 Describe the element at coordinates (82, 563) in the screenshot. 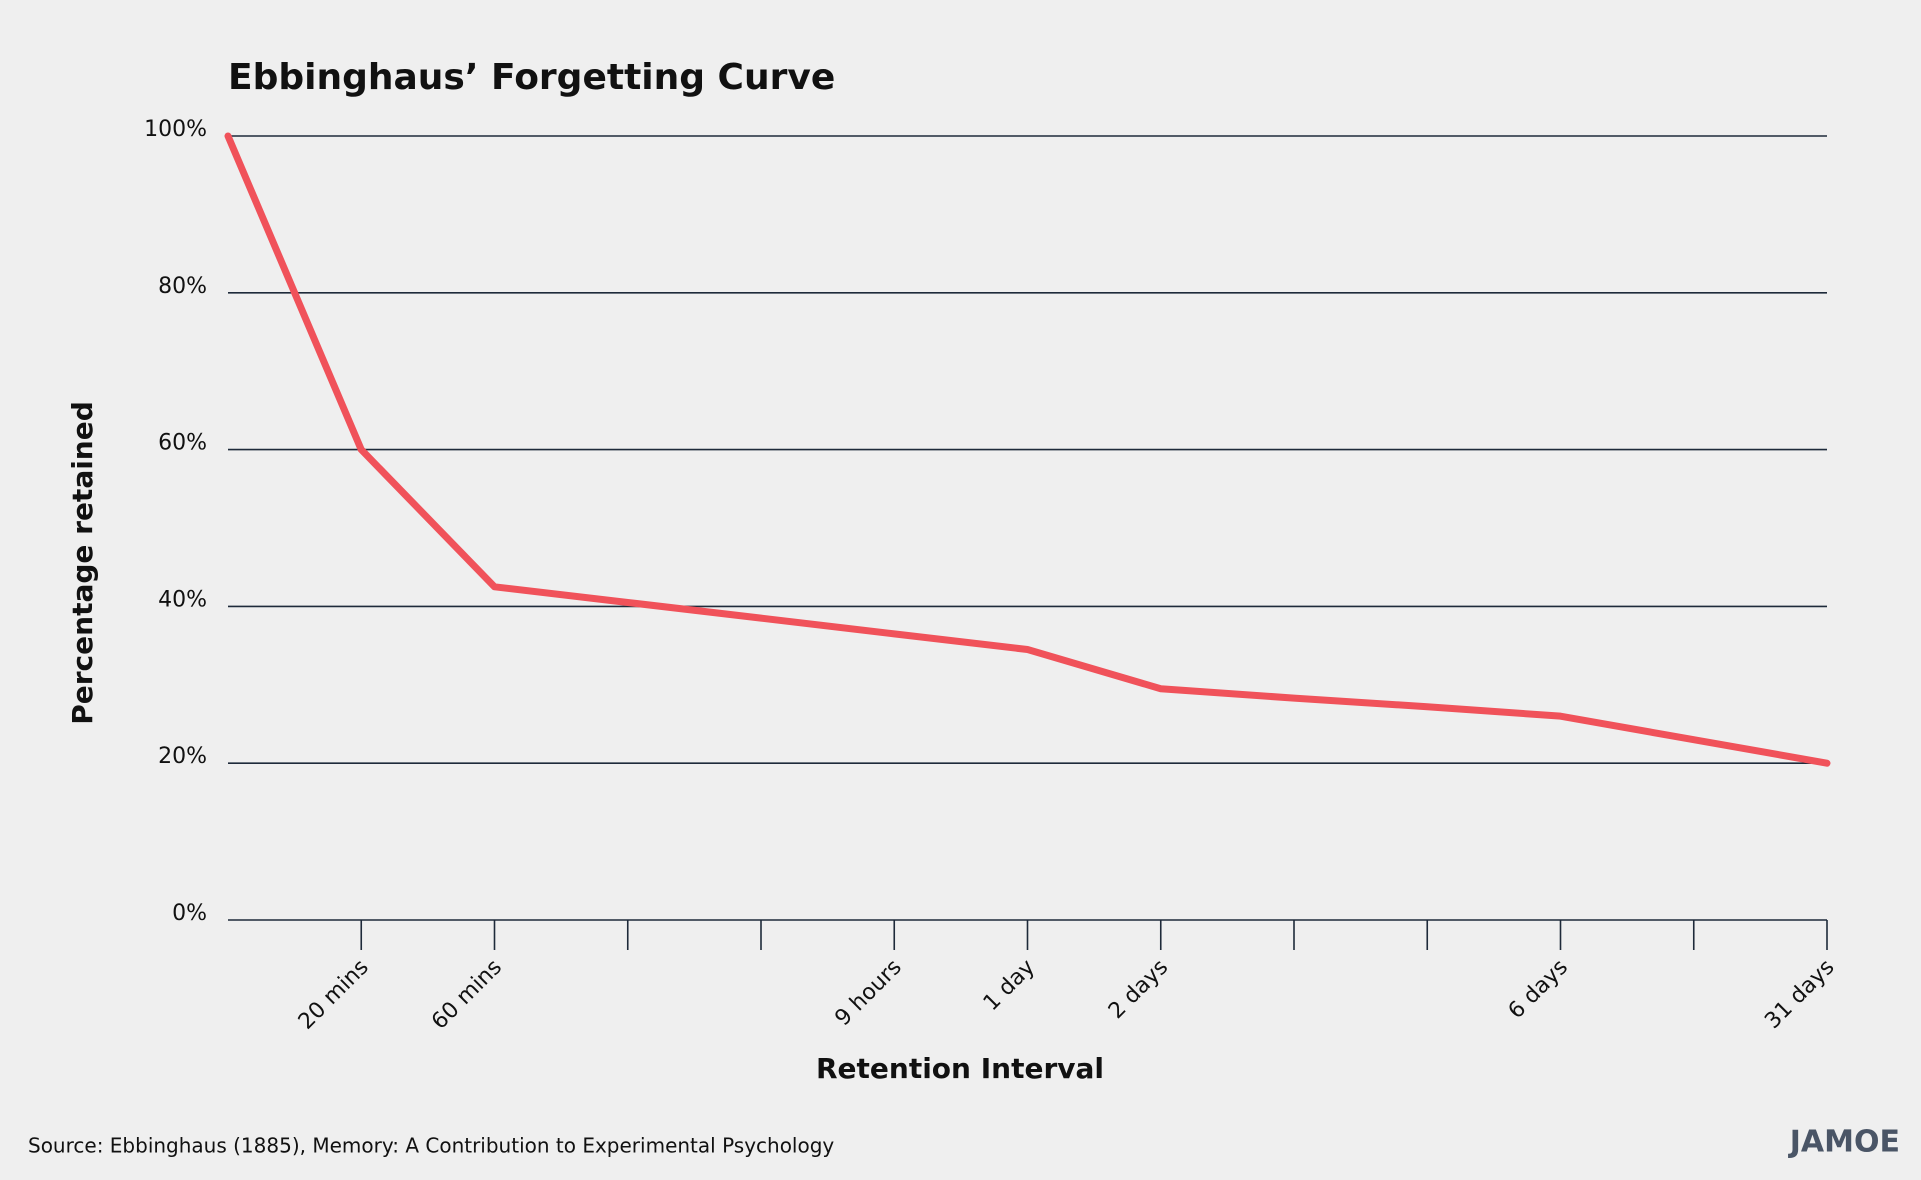

I see `y-axis-title: Percentage retained` at that location.